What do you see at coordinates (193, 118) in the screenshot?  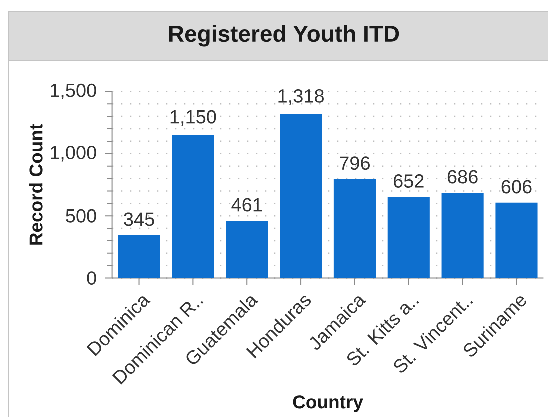 I see `data-label: 1,150` at bounding box center [193, 118].